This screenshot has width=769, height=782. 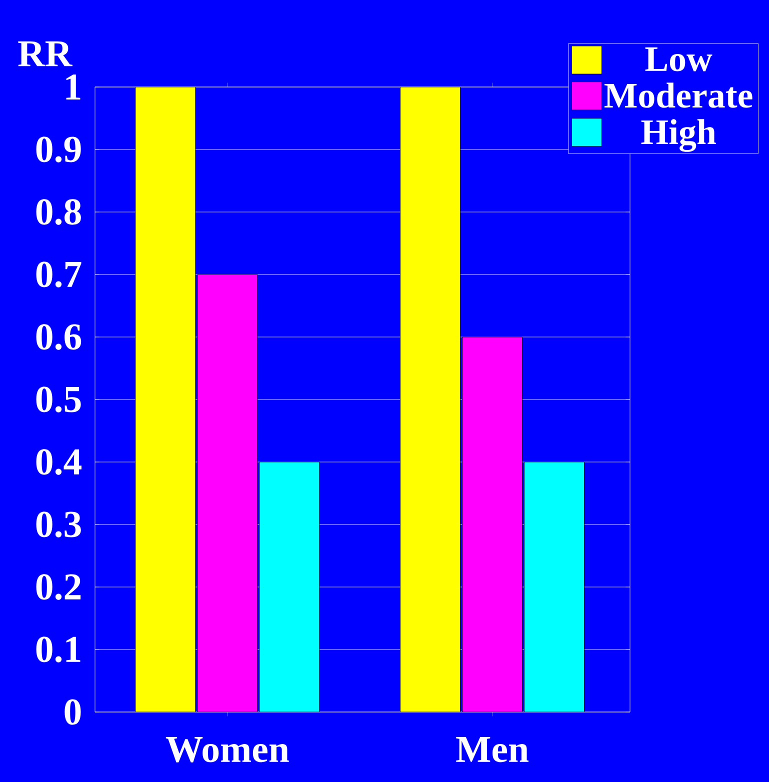 I want to click on legend-label: Moderate, so click(x=678, y=95).